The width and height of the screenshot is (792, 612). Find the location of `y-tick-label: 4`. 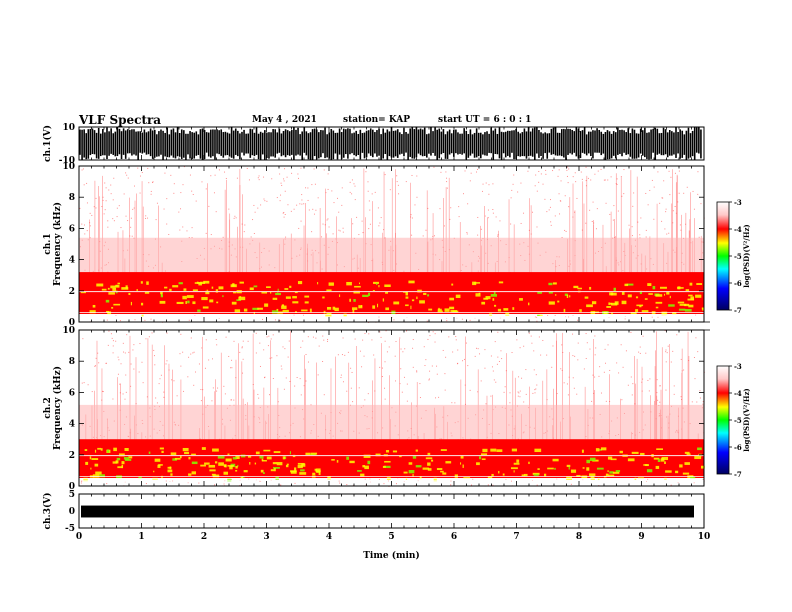

y-tick-label: 4 is located at coordinates (72, 261).